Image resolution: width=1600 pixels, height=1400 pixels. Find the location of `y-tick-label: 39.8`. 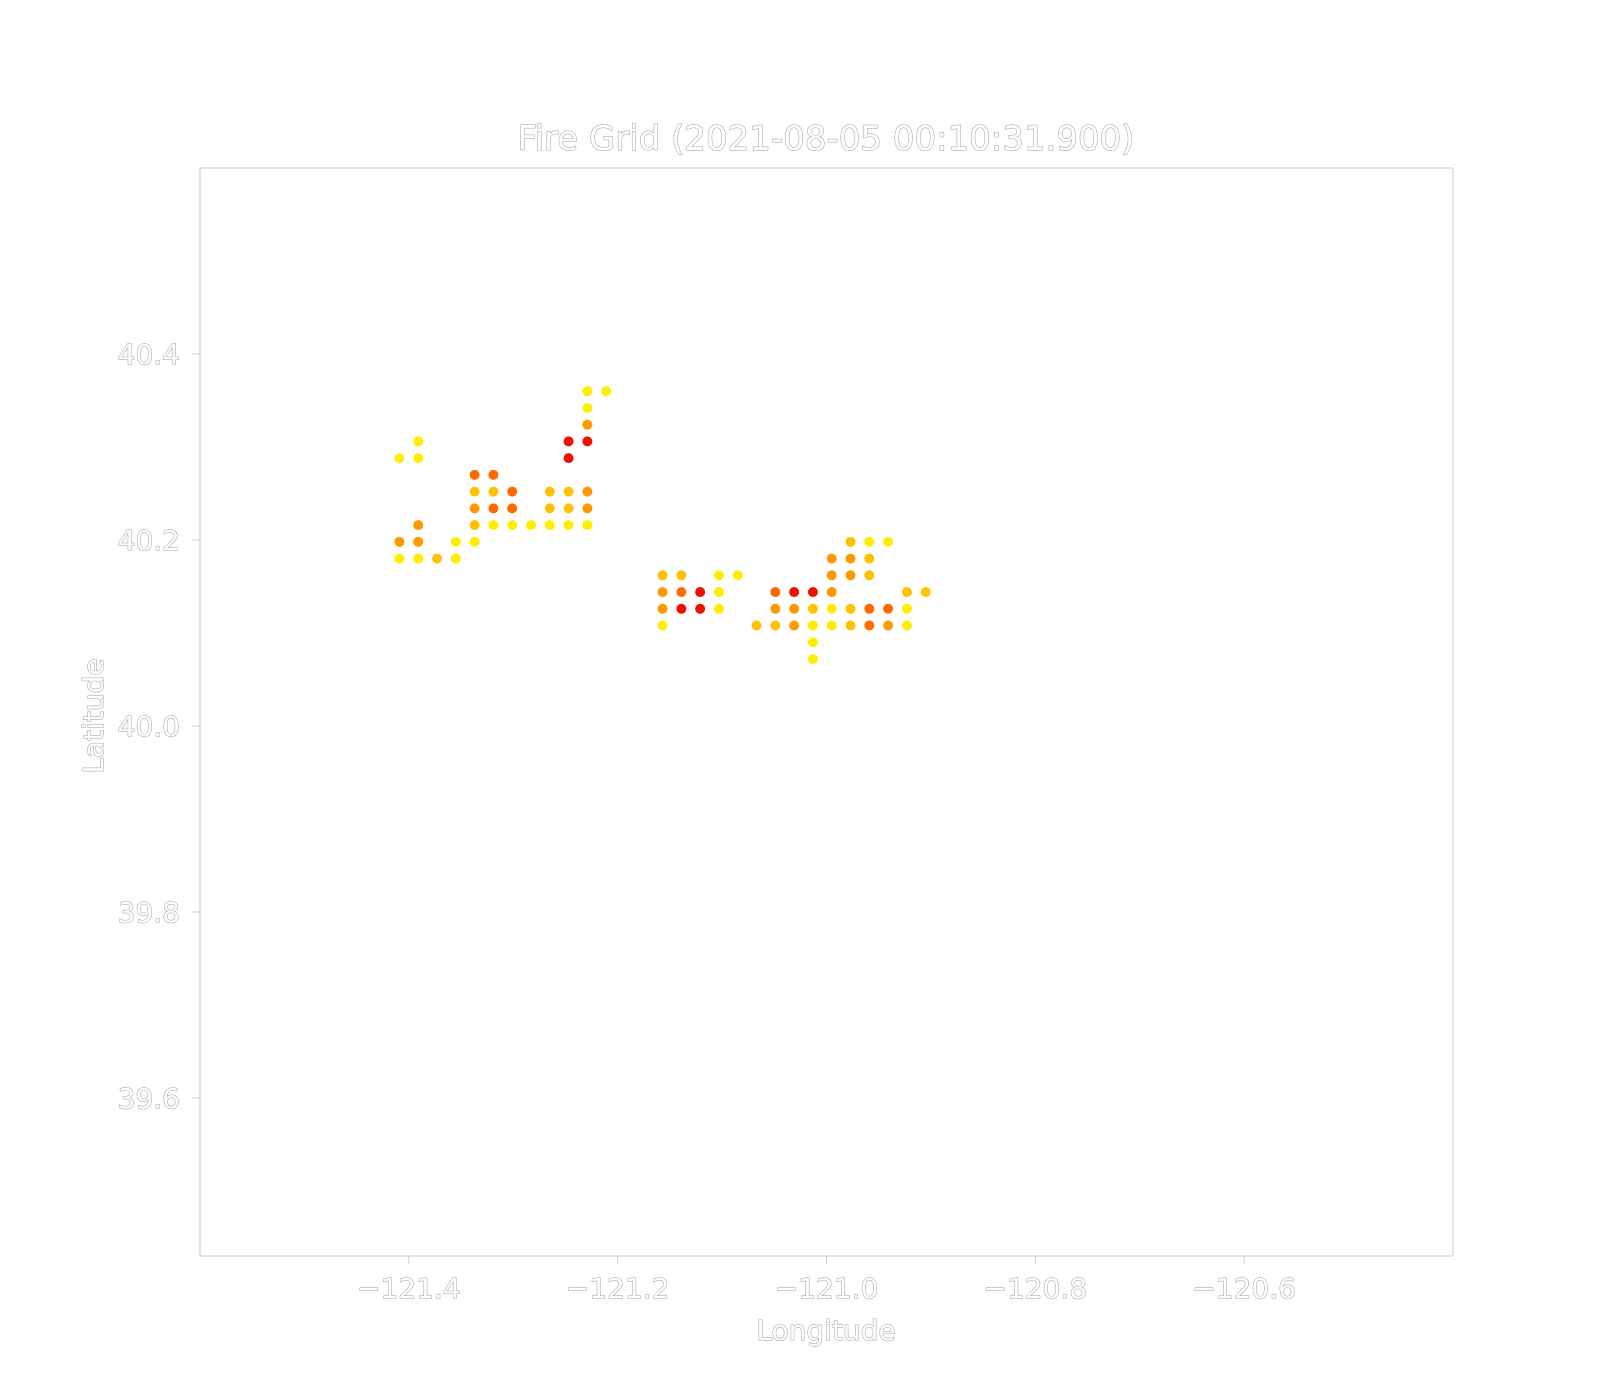

y-tick-label: 39.8 is located at coordinates (149, 912).